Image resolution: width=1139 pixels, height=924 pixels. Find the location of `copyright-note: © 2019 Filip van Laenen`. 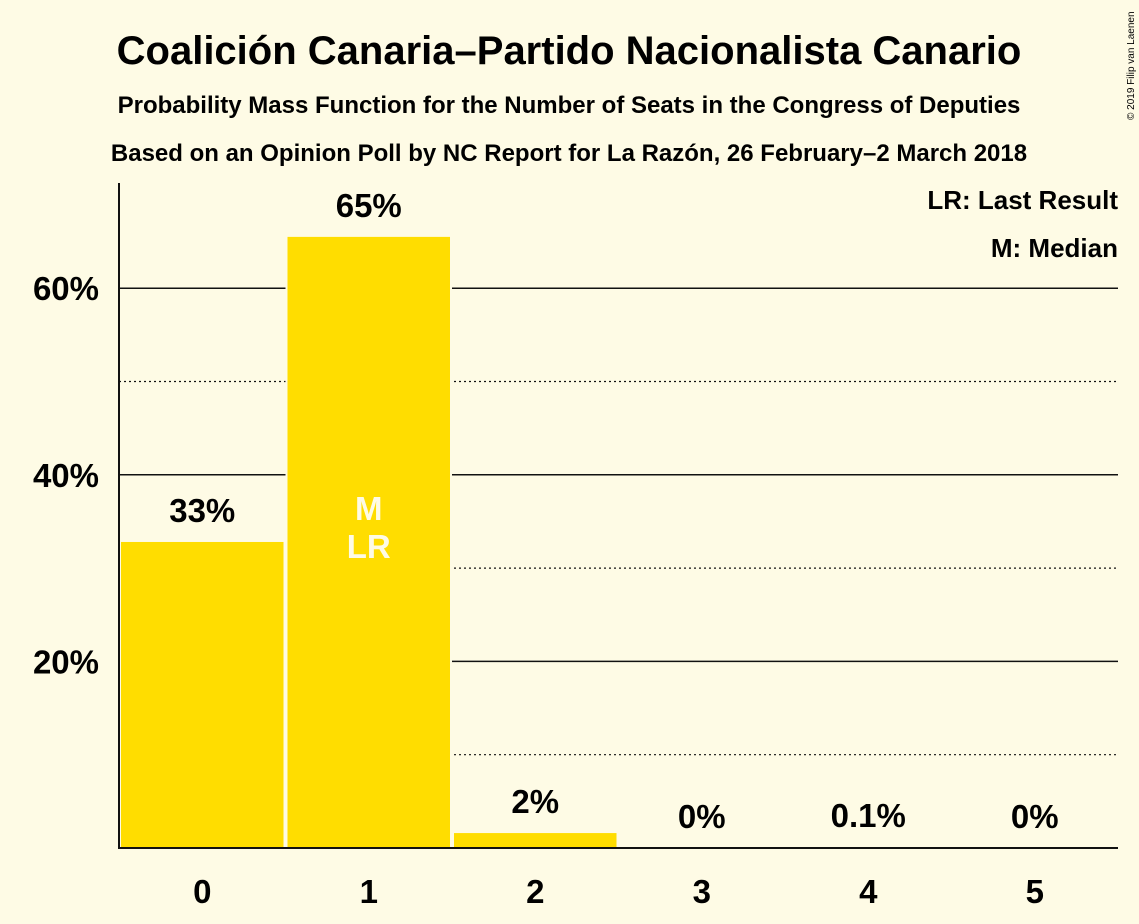

copyright-note: © 2019 Filip van Laenen is located at coordinates (1131, 65).